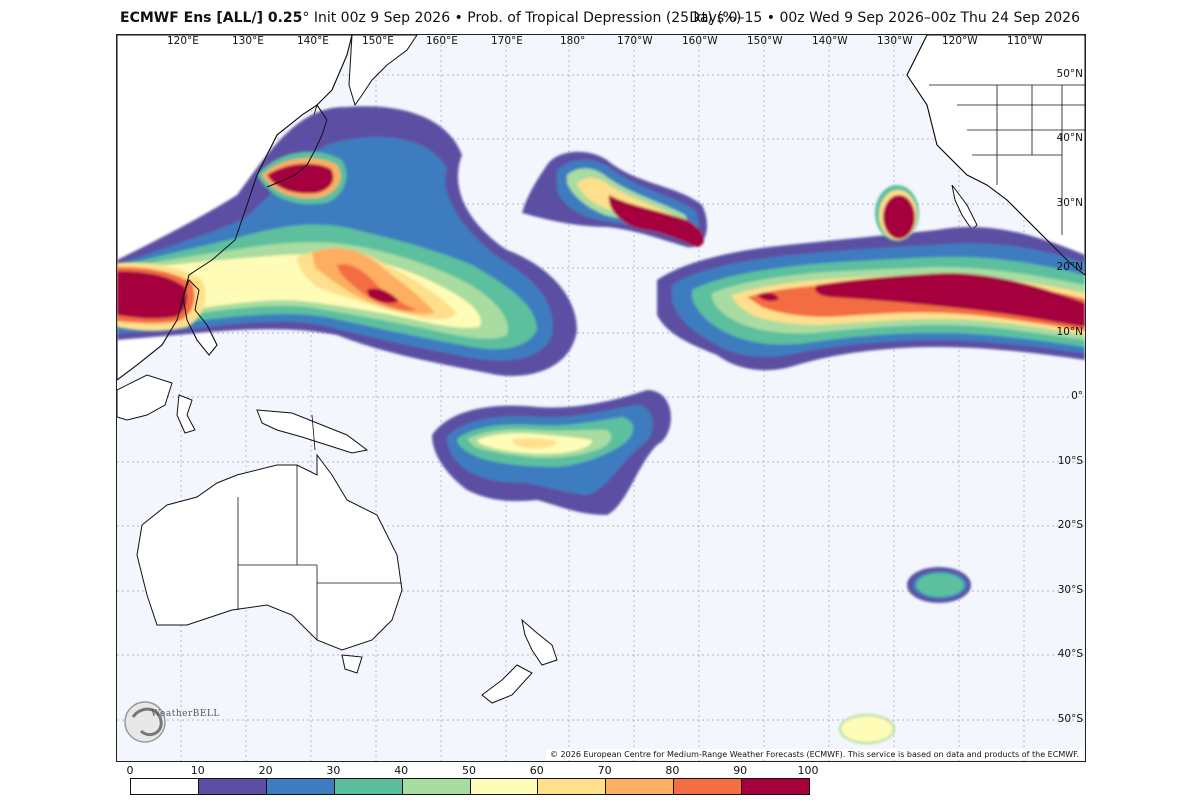 The height and width of the screenshot is (808, 1202). I want to click on colorbar-tick-label: 80, so click(672, 770).